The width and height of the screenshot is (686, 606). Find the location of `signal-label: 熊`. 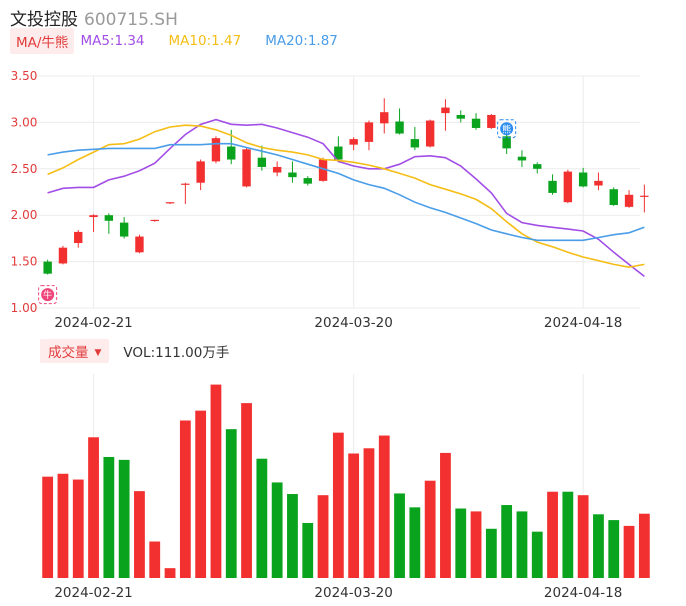

signal-label: 熊 is located at coordinates (506, 129).